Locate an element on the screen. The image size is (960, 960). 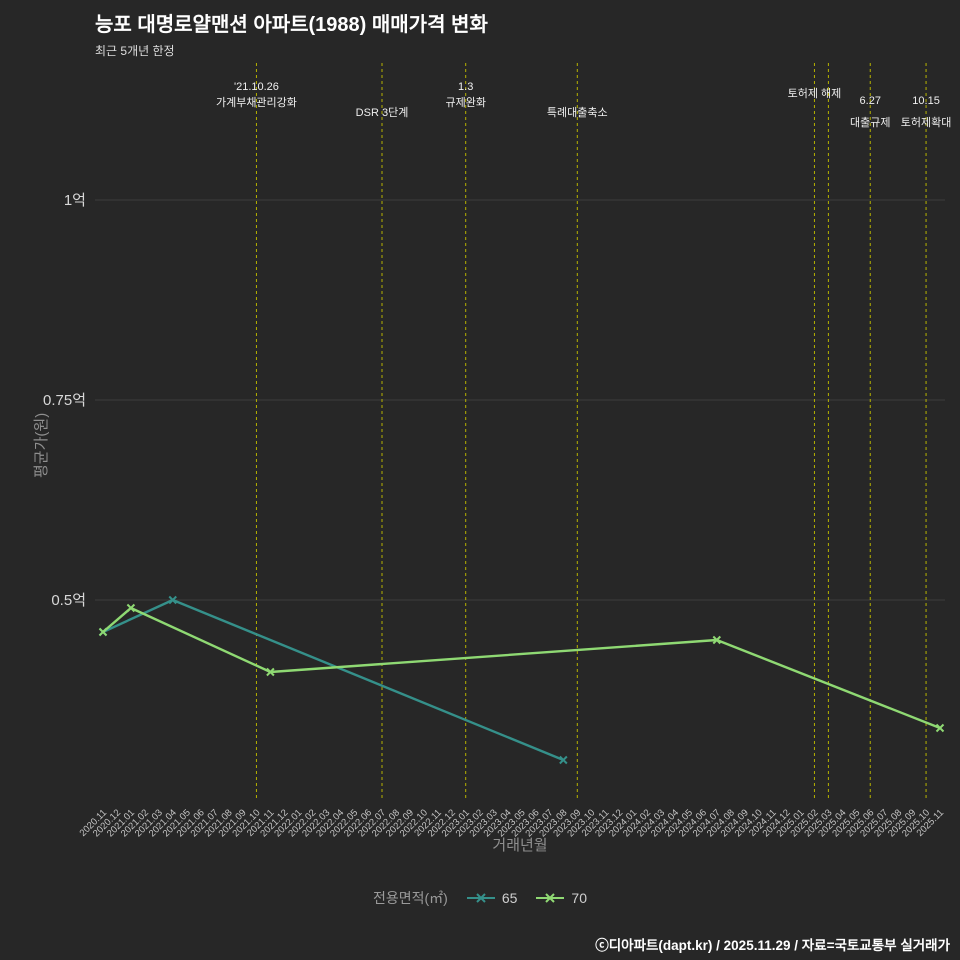
y-axis-title: 평균가(원) is located at coordinates (41, 445).